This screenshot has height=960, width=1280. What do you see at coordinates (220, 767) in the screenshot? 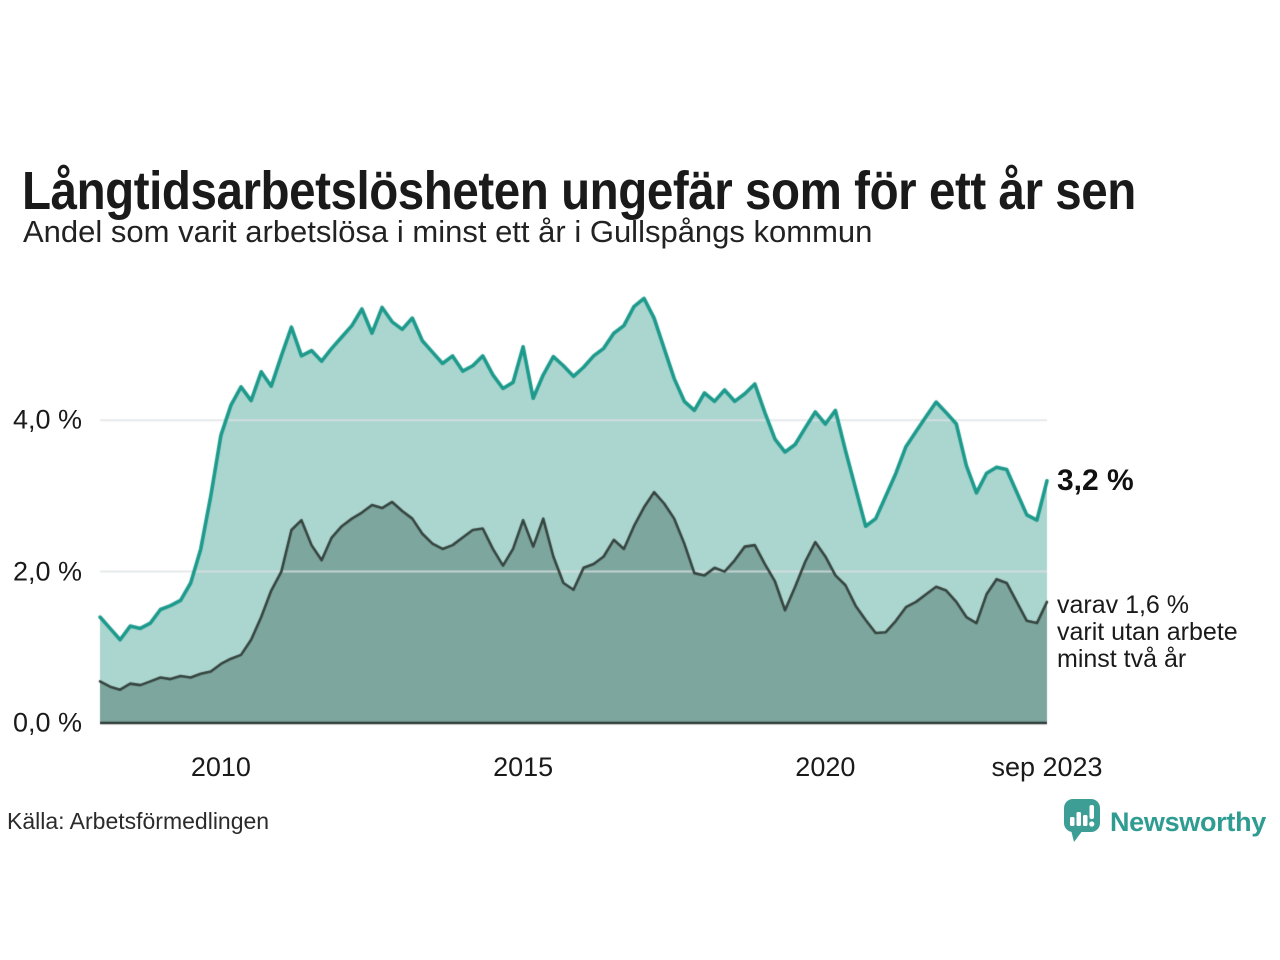
I see `x-axis-tick-label: 2010` at bounding box center [220, 767].